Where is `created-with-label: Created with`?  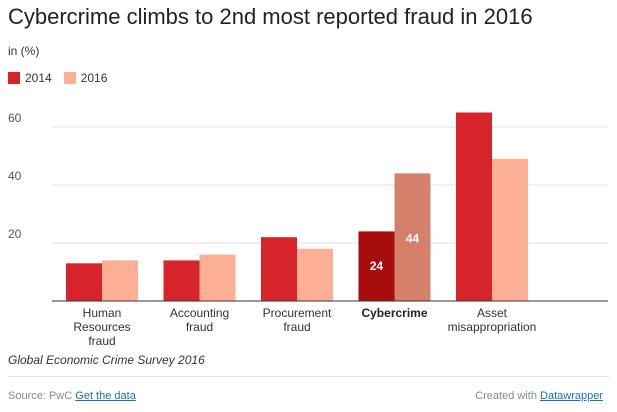
created-with-label: Created with is located at coordinates (506, 396).